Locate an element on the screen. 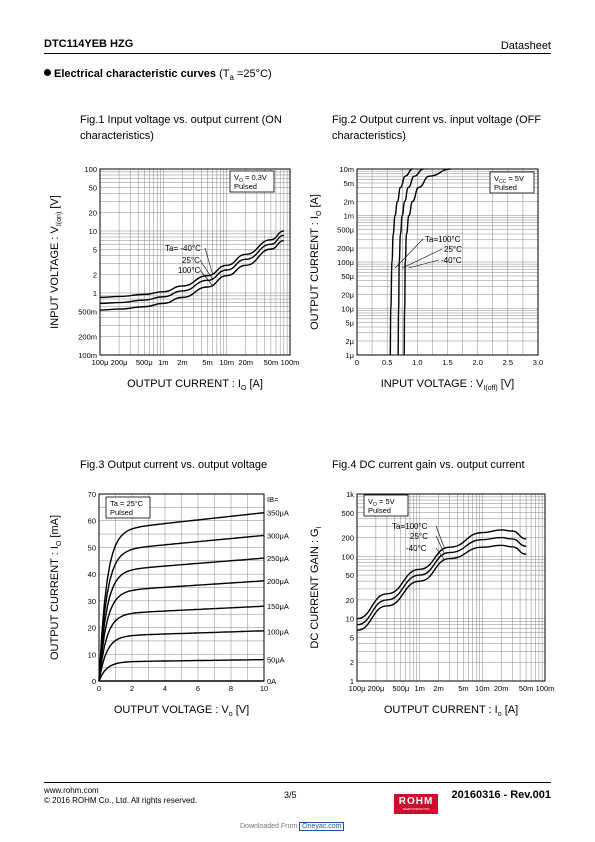  fig3-series-label-6: 50μA is located at coordinates (276, 660).